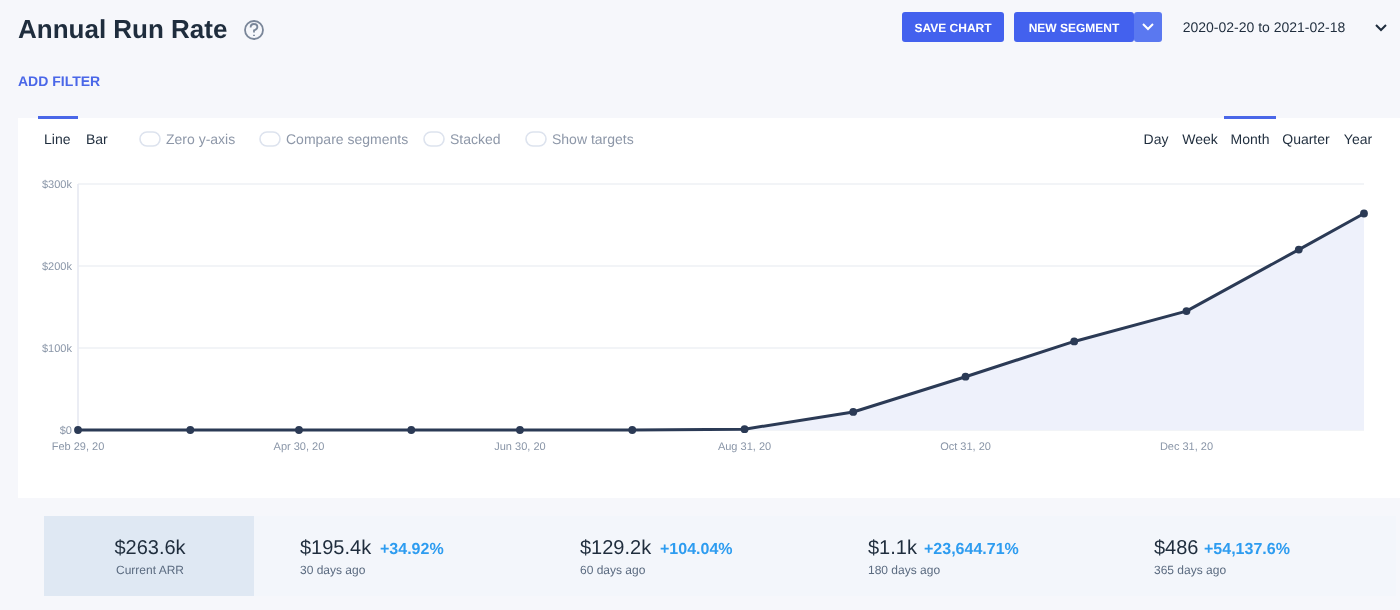 The height and width of the screenshot is (610, 1400). What do you see at coordinates (971, 549) in the screenshot?
I see `text: +23,644.71%` at bounding box center [971, 549].